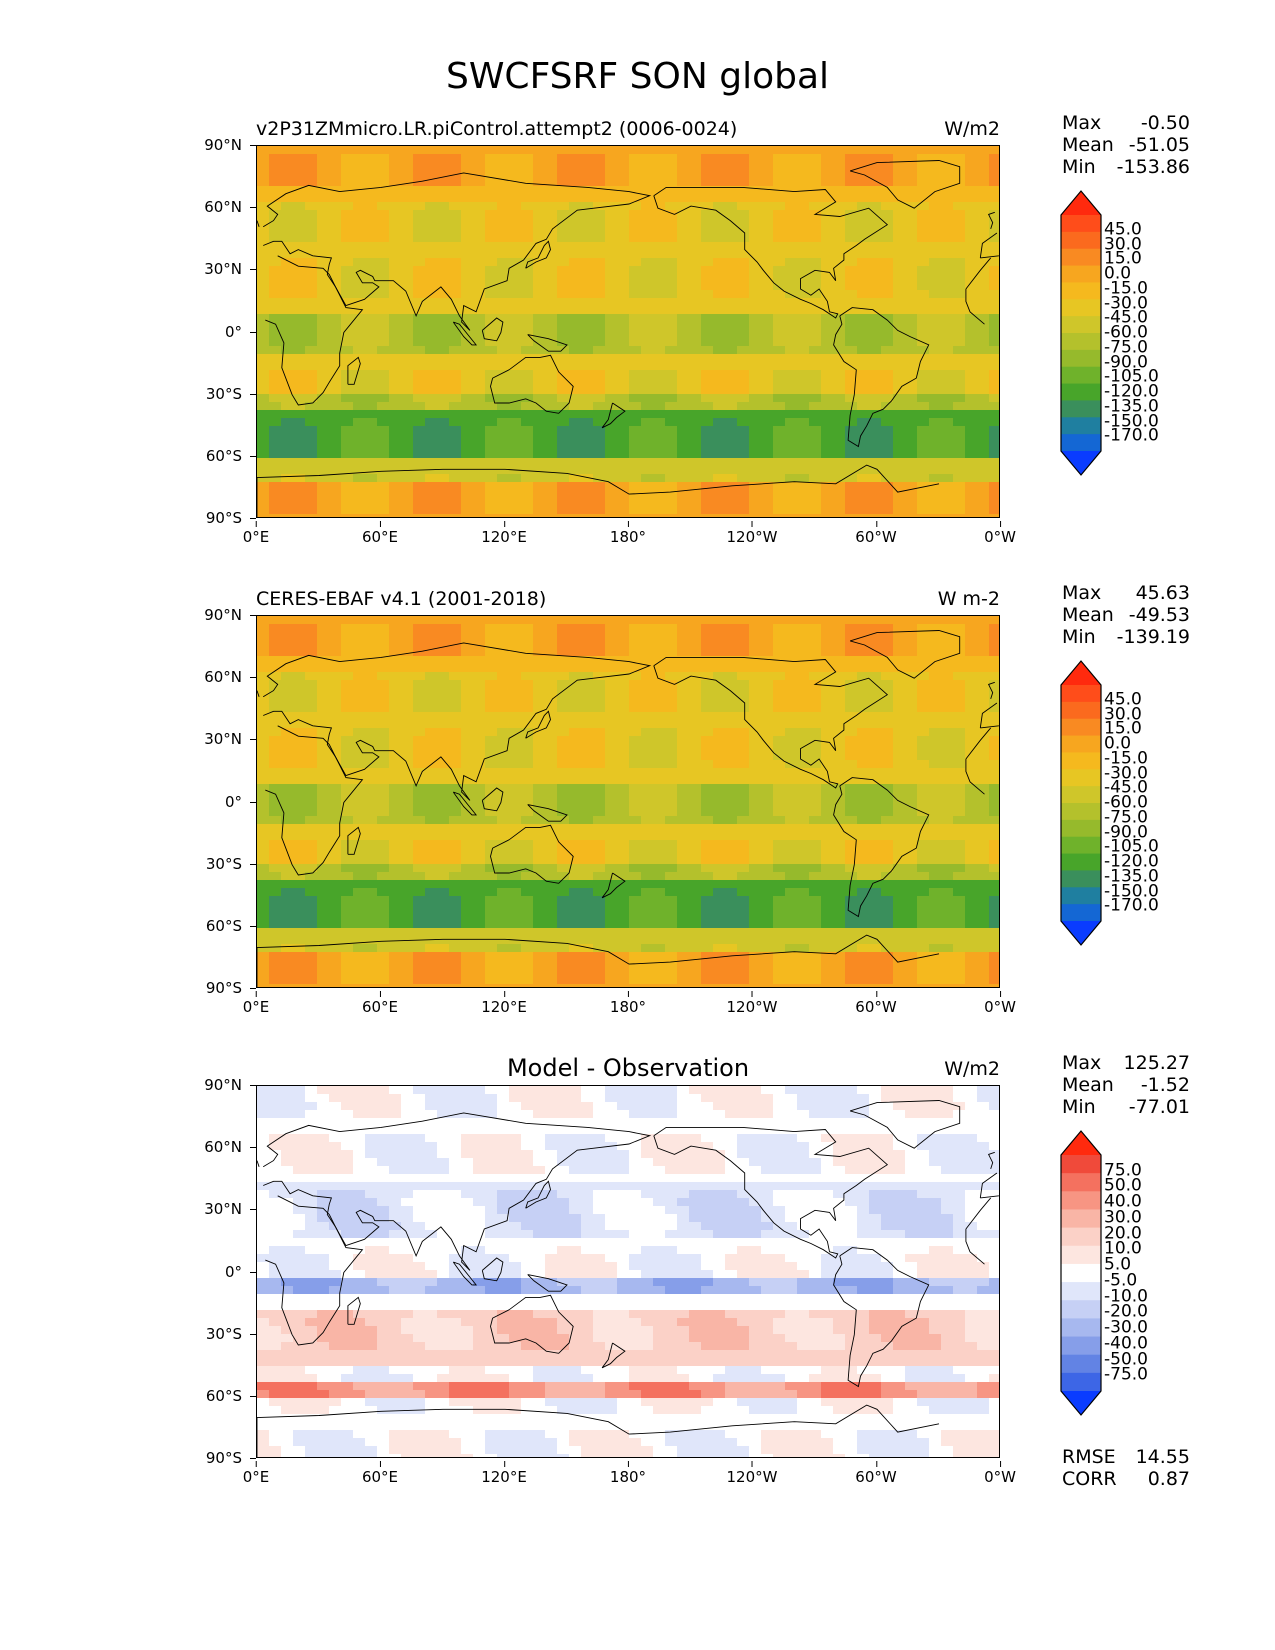  What do you see at coordinates (1165, 123) in the screenshot?
I see `stat-value: -0.50` at bounding box center [1165, 123].